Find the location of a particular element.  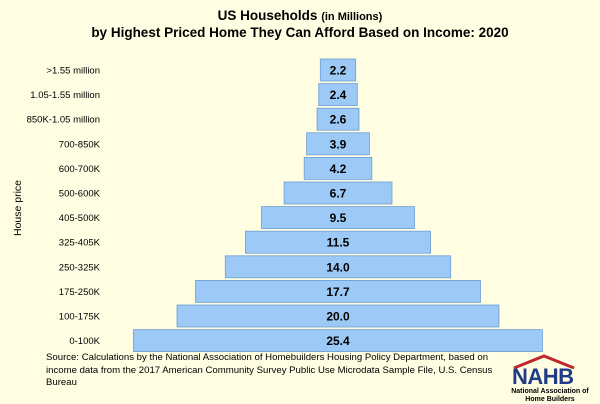

data-label-cat-10: 2.4 is located at coordinates (338, 95).